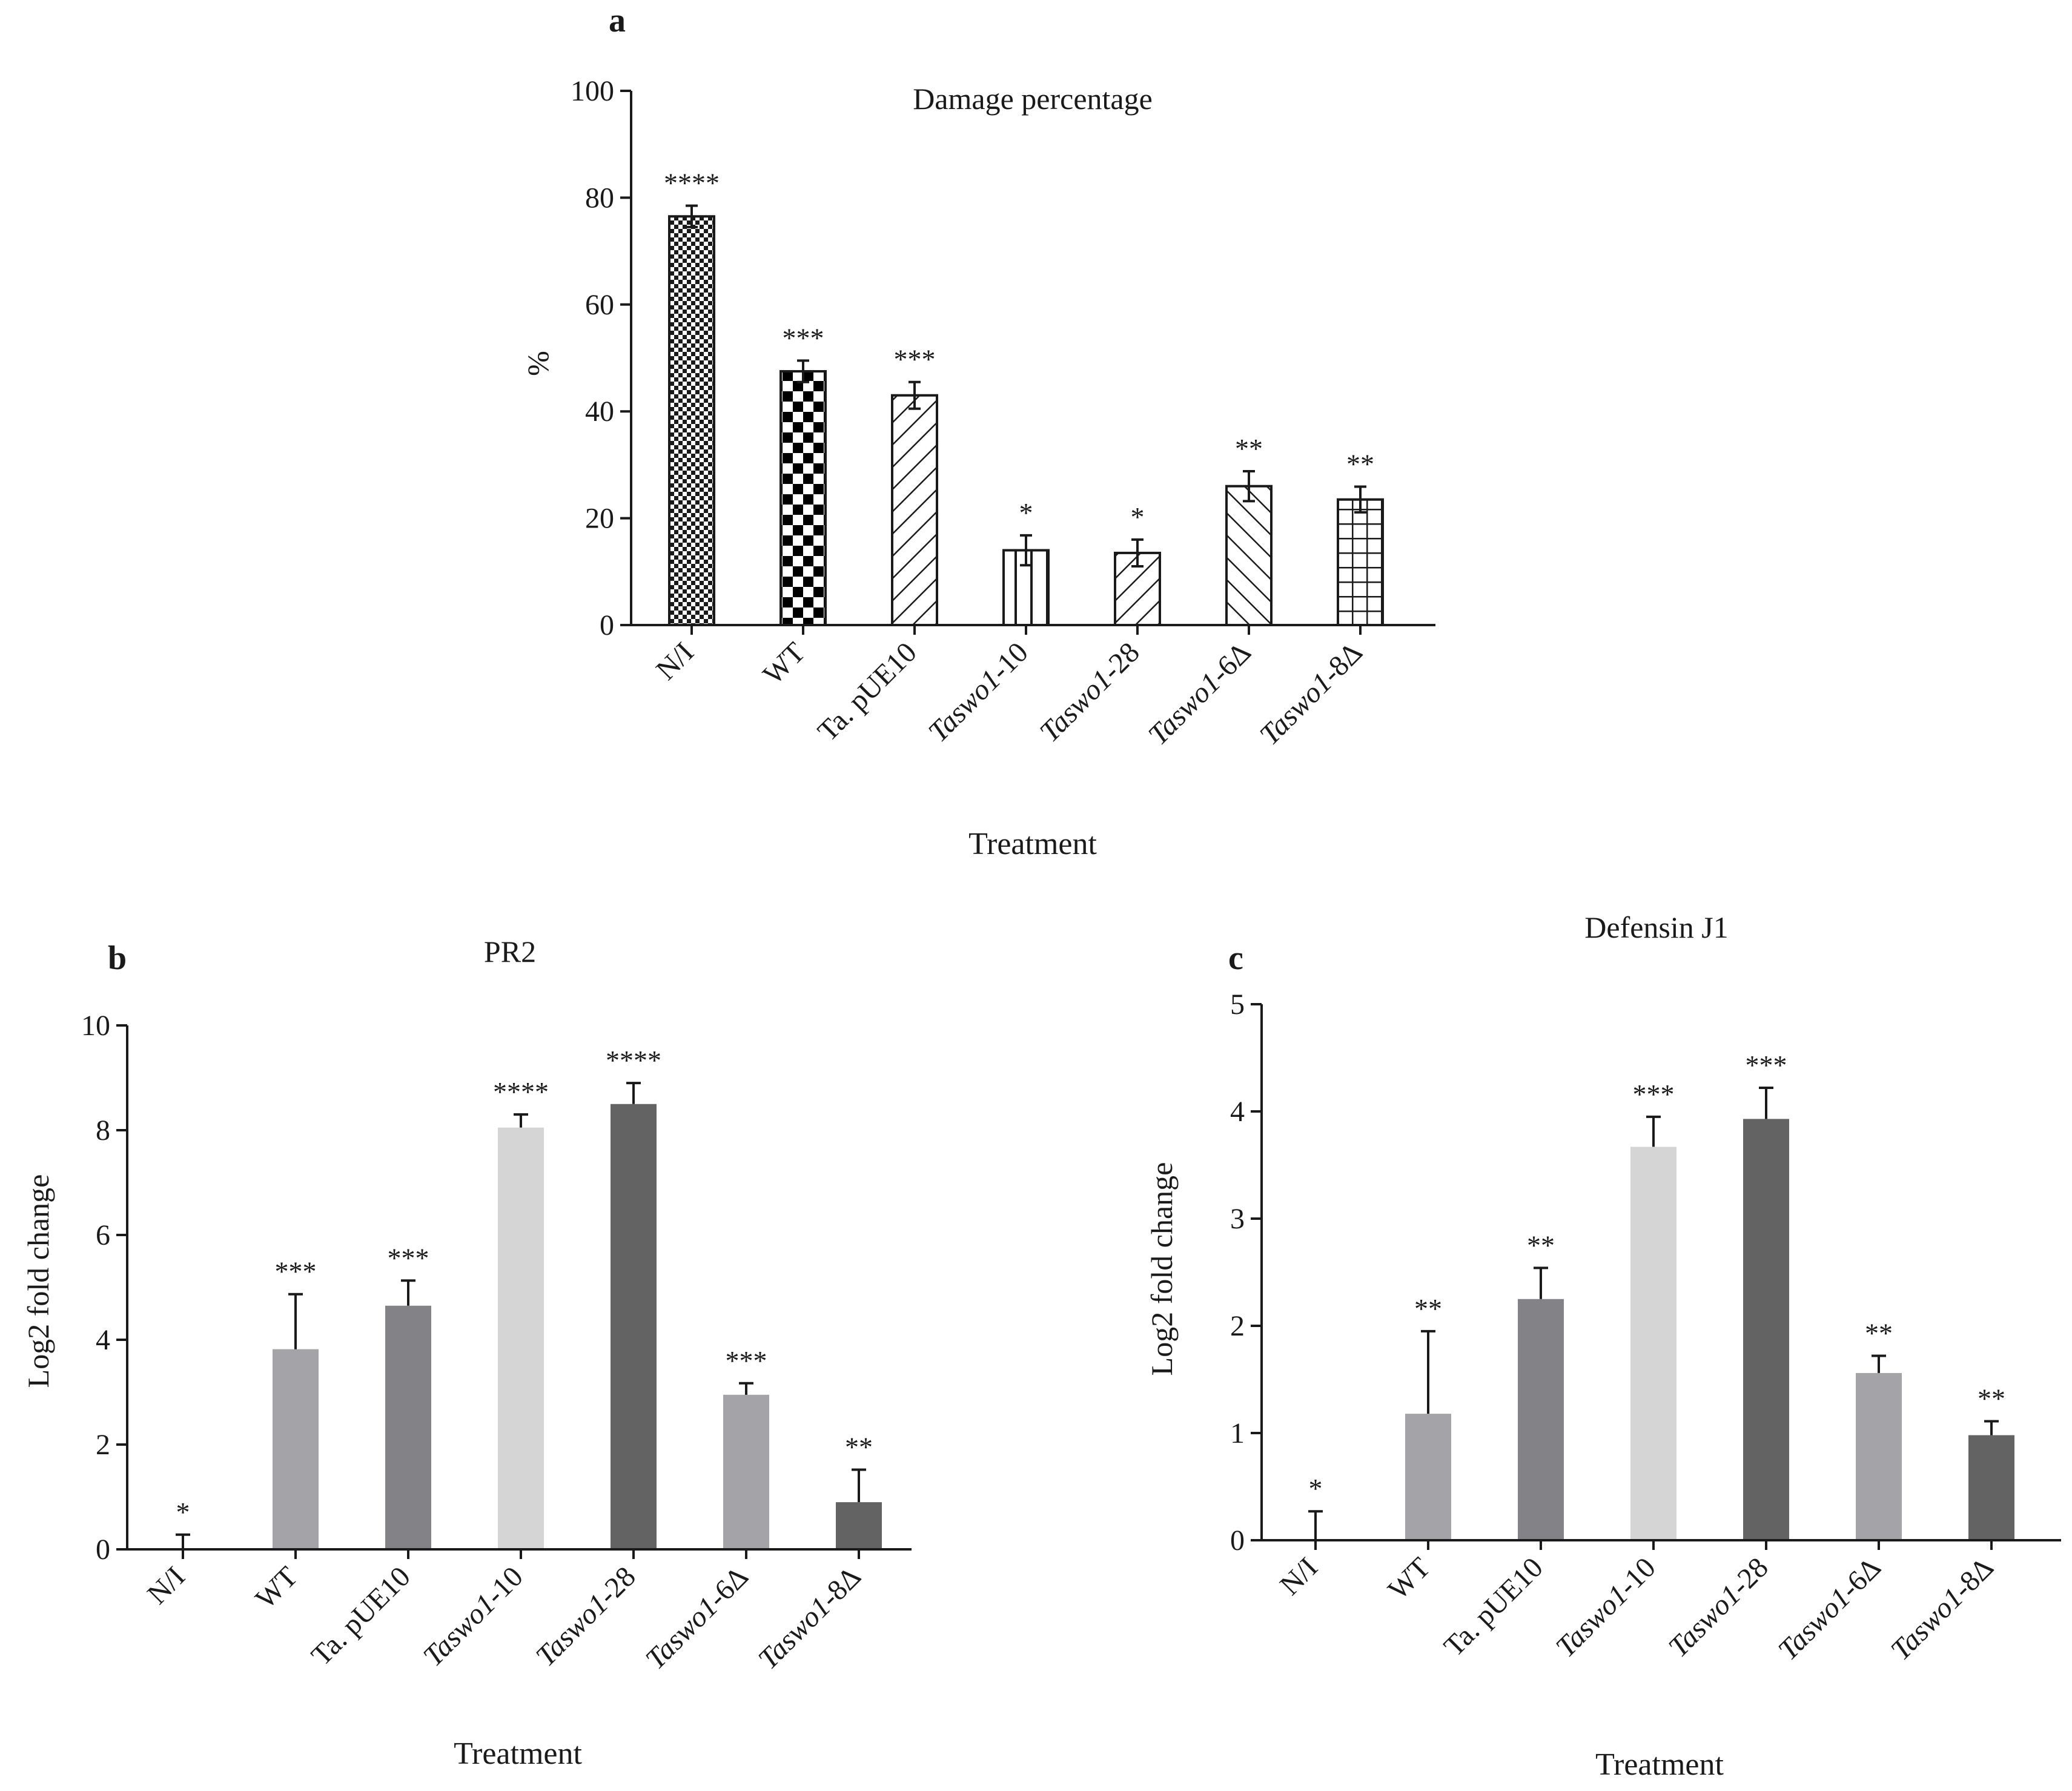  I want to click on y-tick-label: 20, so click(599, 519).